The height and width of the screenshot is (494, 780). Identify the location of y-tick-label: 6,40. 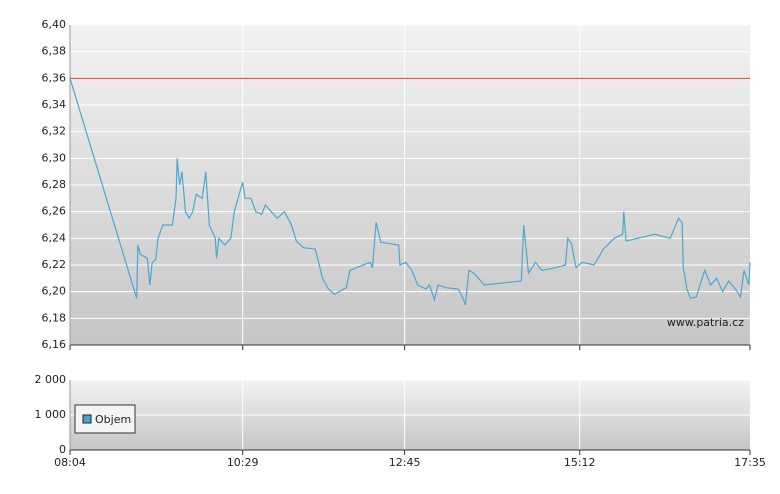
(54, 24).